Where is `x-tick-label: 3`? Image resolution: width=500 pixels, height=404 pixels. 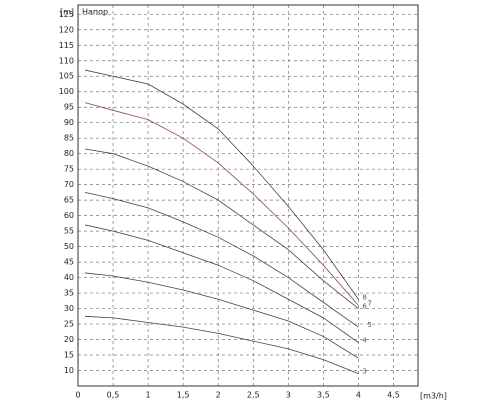
x-tick-label: 3 is located at coordinates (288, 395).